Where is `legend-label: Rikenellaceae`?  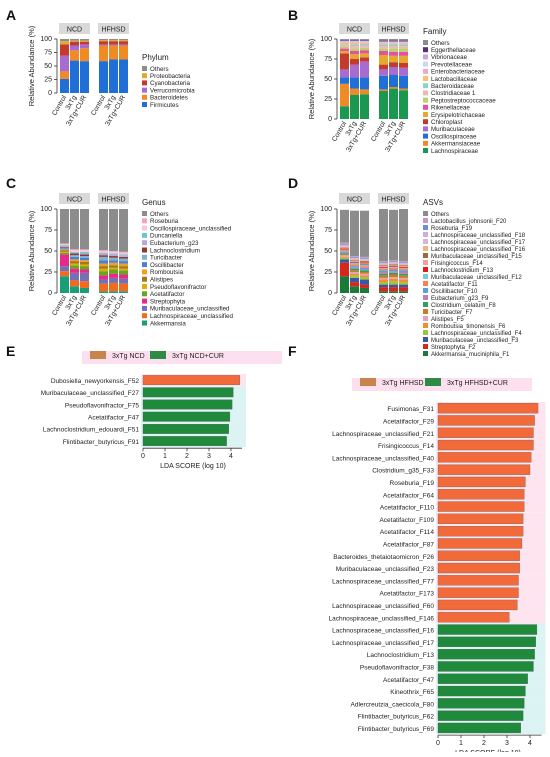 legend-label: Rikenellaceae is located at coordinates (450, 108).